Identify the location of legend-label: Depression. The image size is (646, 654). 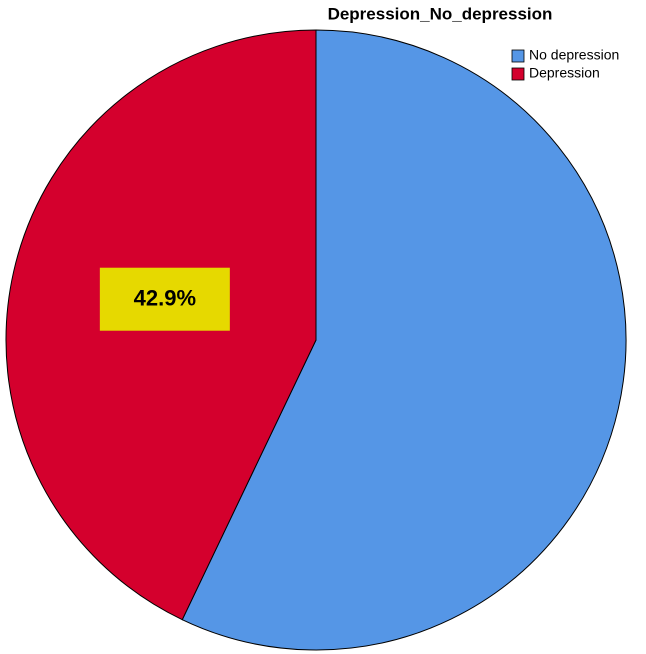
(564, 73).